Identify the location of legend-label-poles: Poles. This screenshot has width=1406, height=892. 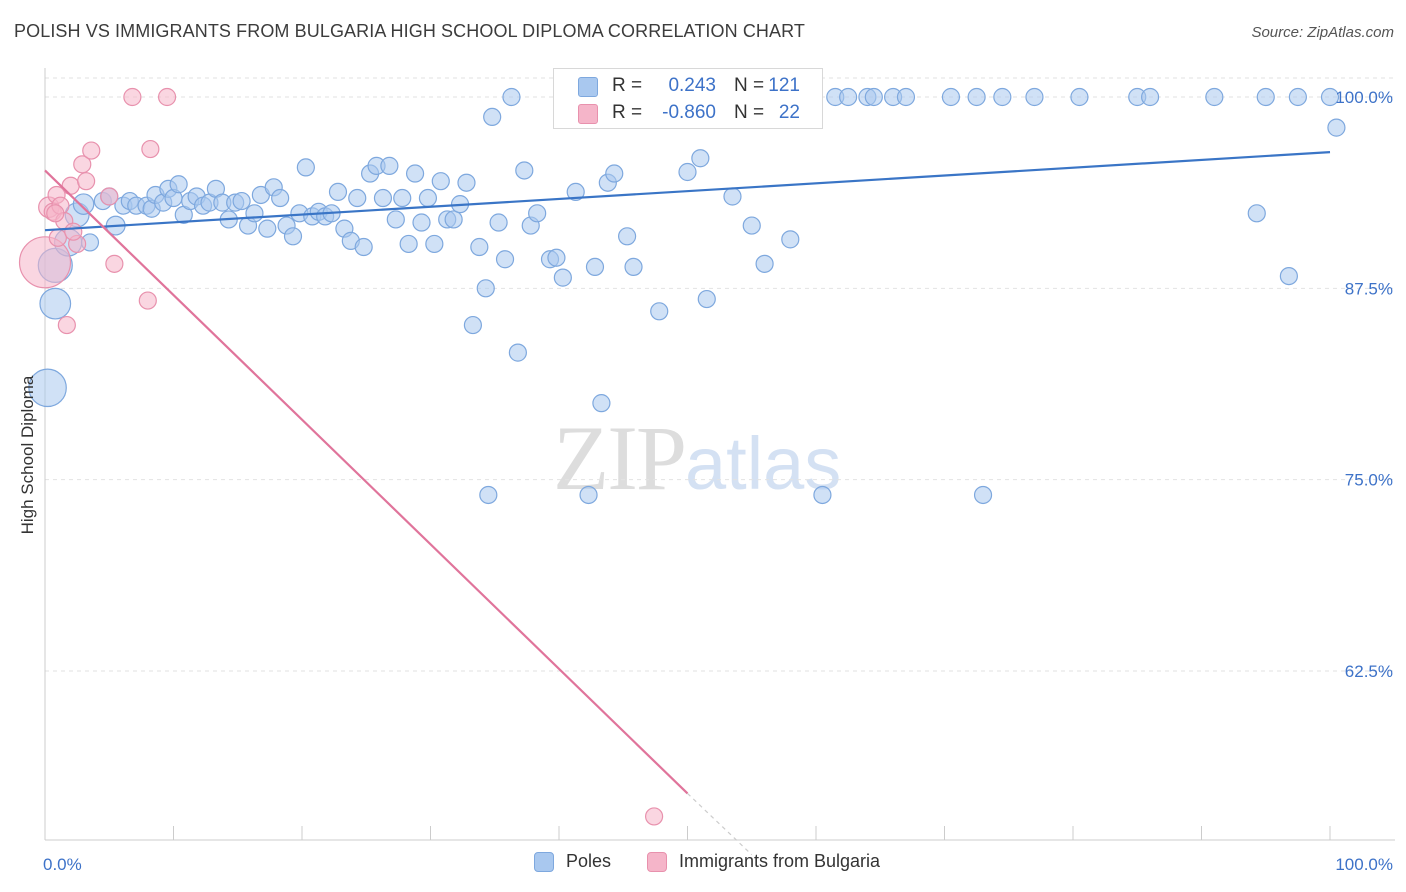
(589, 861).